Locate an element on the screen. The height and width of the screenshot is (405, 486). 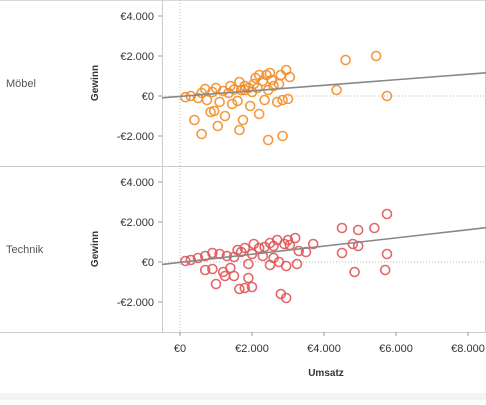
x-tick-label: €2.000 is located at coordinates (252, 349).